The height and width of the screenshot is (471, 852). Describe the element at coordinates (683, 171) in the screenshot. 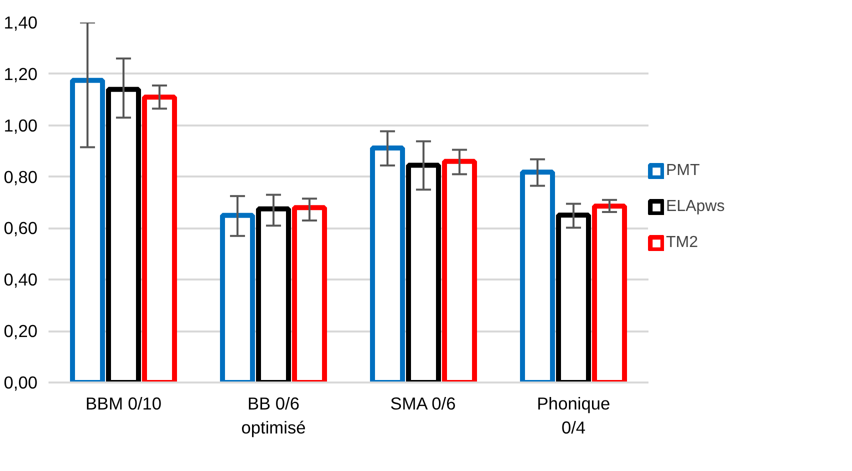

I see `legend-label: PMT` at that location.